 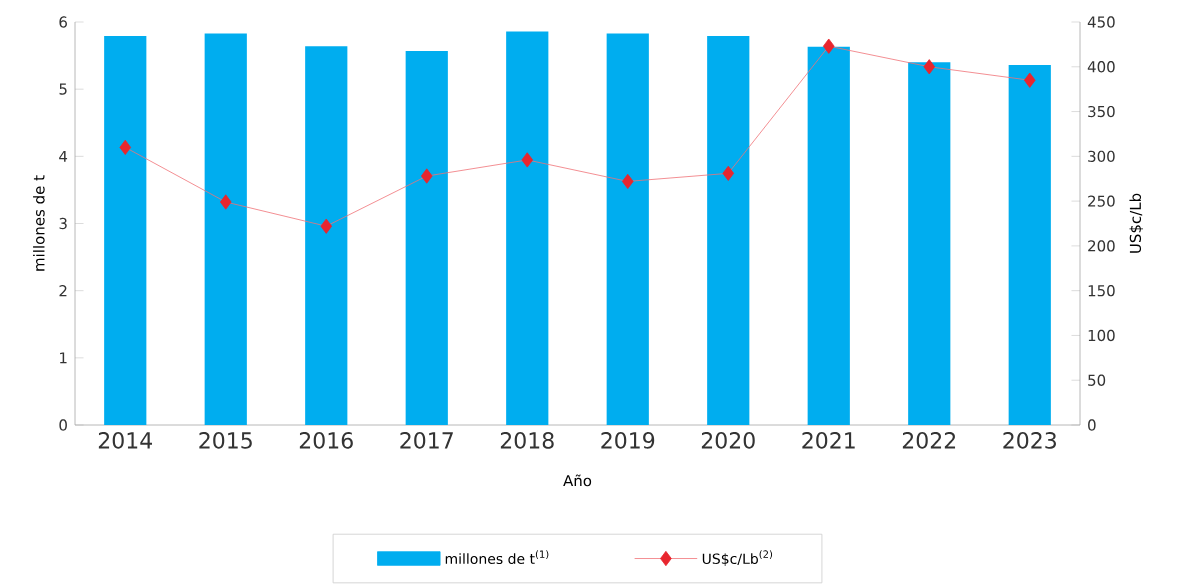 What do you see at coordinates (1101, 22) in the screenshot?
I see `y2-tick-label: 450` at bounding box center [1101, 22].